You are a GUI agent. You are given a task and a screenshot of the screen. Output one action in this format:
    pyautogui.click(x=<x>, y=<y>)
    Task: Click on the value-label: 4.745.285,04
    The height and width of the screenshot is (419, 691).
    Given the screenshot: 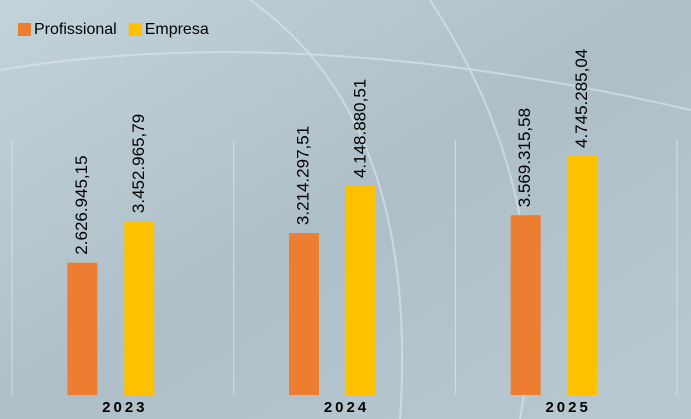 What is the action you would take?
    pyautogui.click(x=581, y=98)
    